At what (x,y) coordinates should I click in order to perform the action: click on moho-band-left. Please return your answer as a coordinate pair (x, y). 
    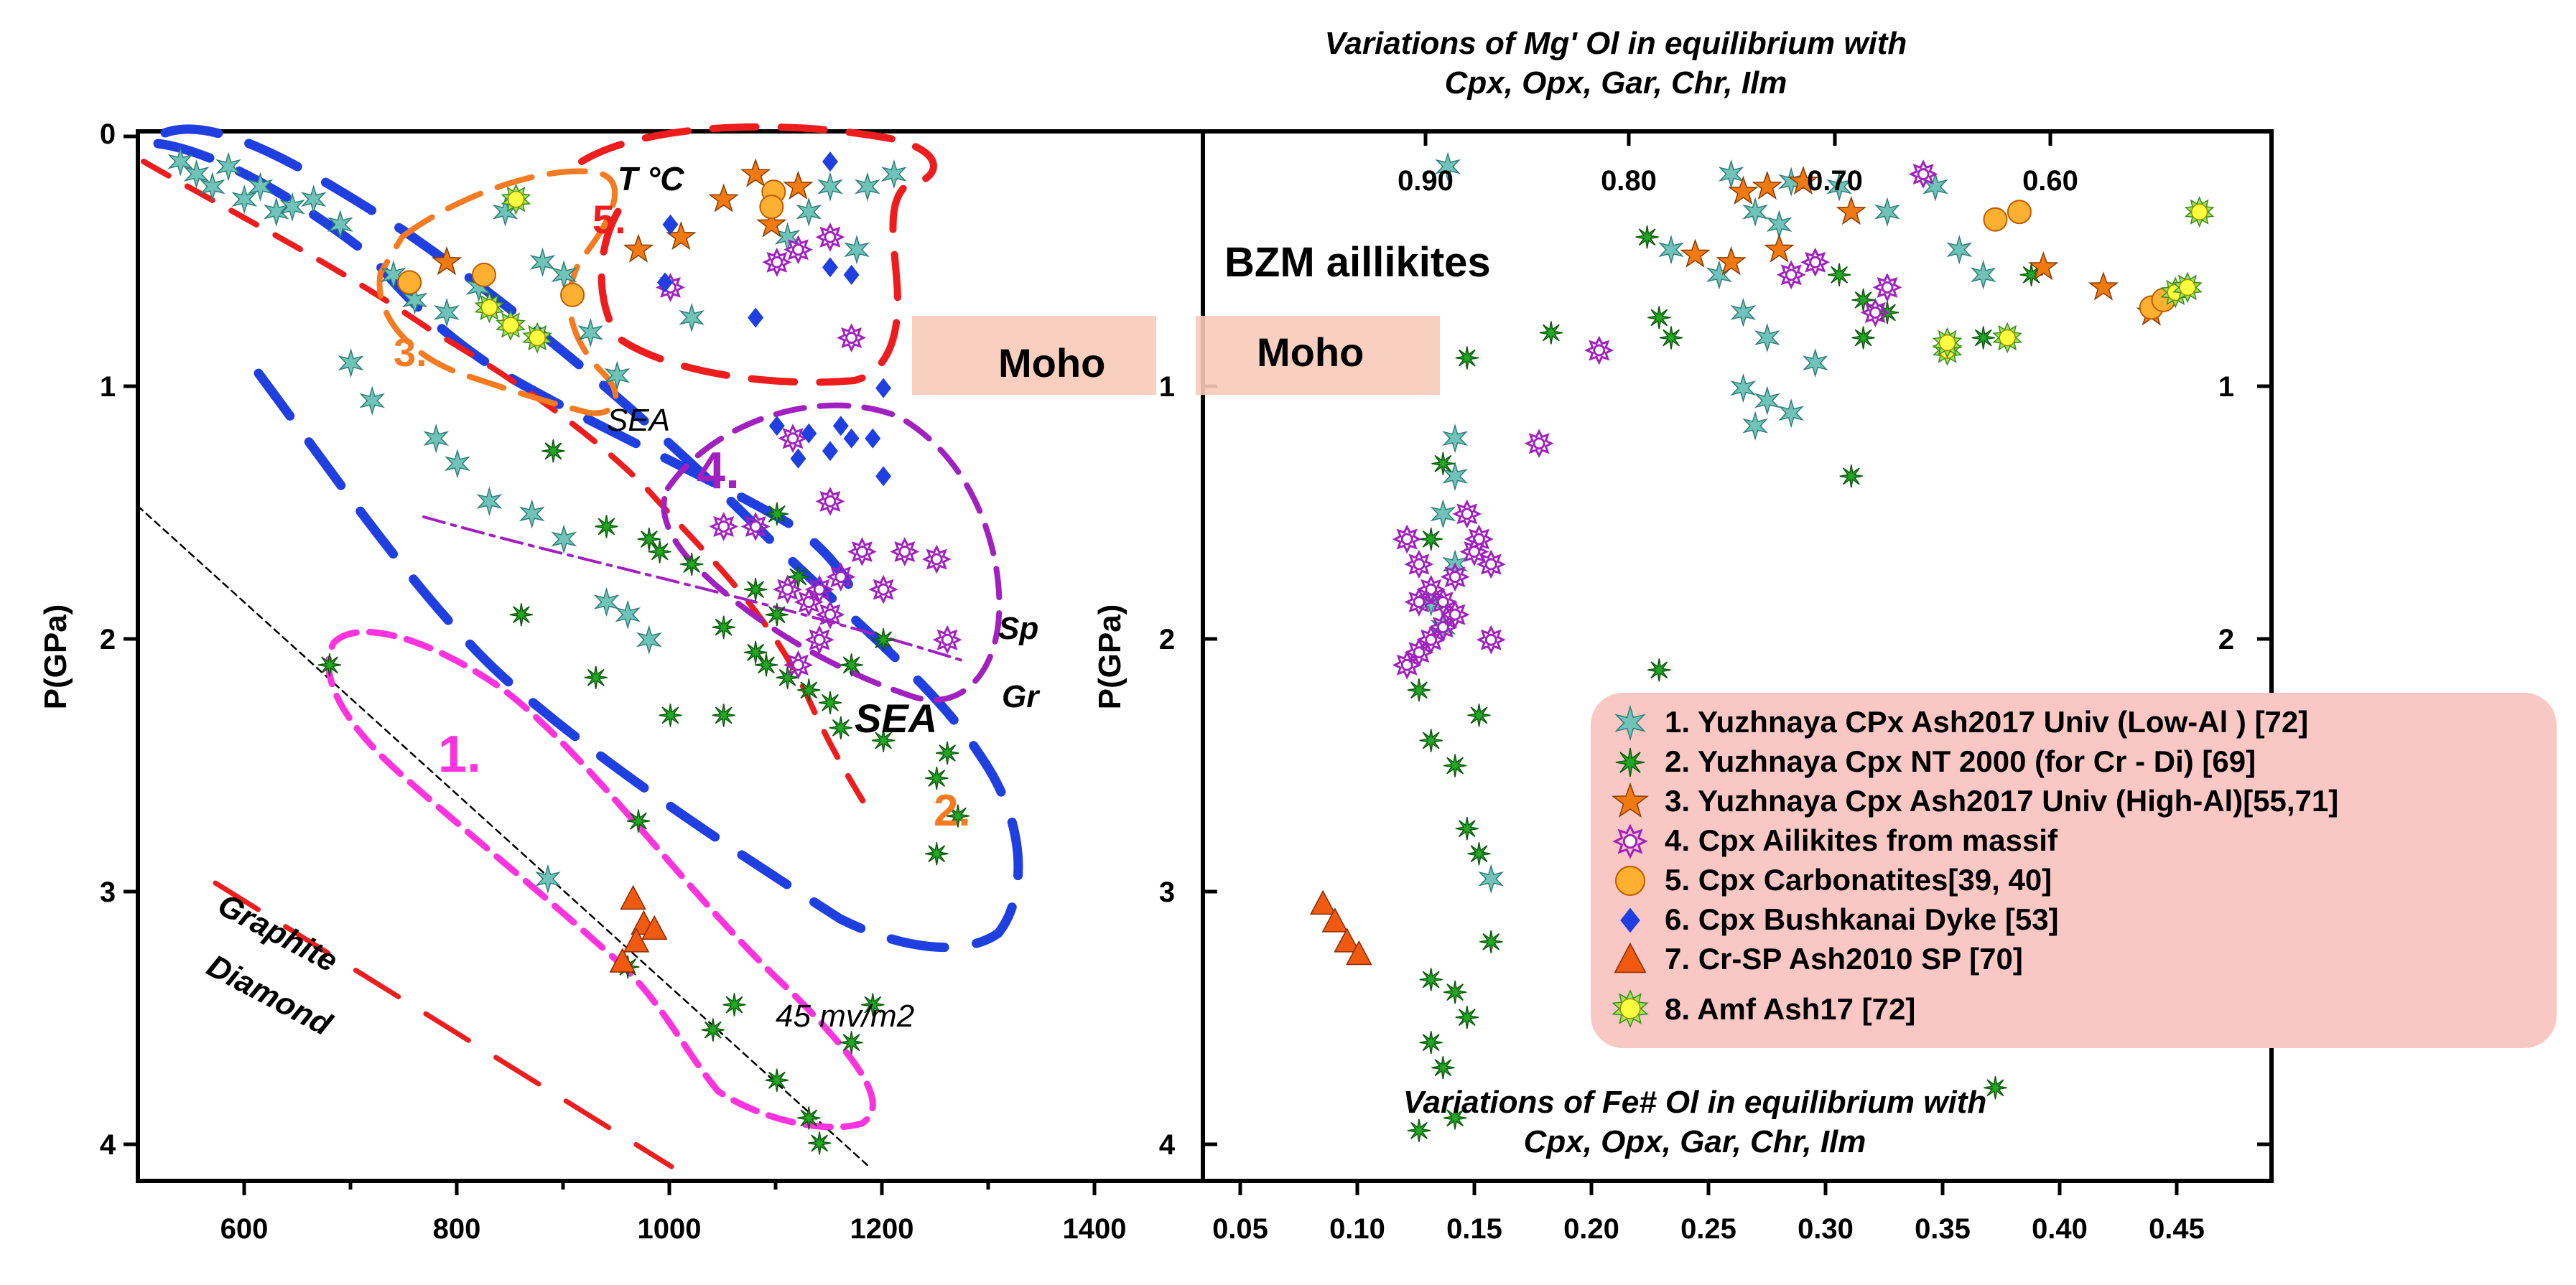
    Looking at the image, I should click on (1034, 355).